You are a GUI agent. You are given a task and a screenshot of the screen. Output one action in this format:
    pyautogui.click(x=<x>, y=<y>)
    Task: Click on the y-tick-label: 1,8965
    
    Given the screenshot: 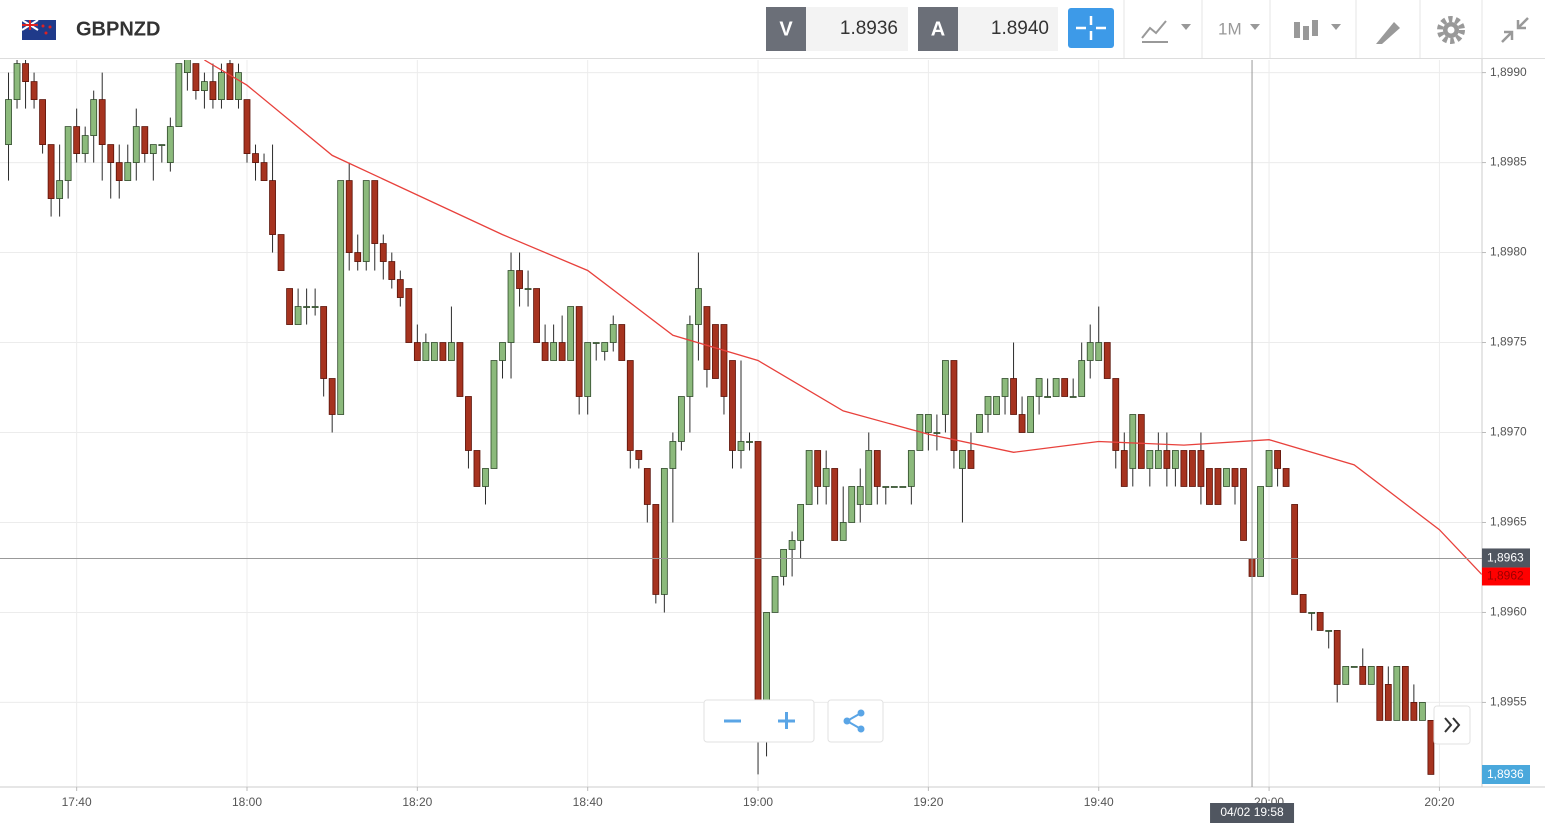 What is the action you would take?
    pyautogui.click(x=1508, y=522)
    